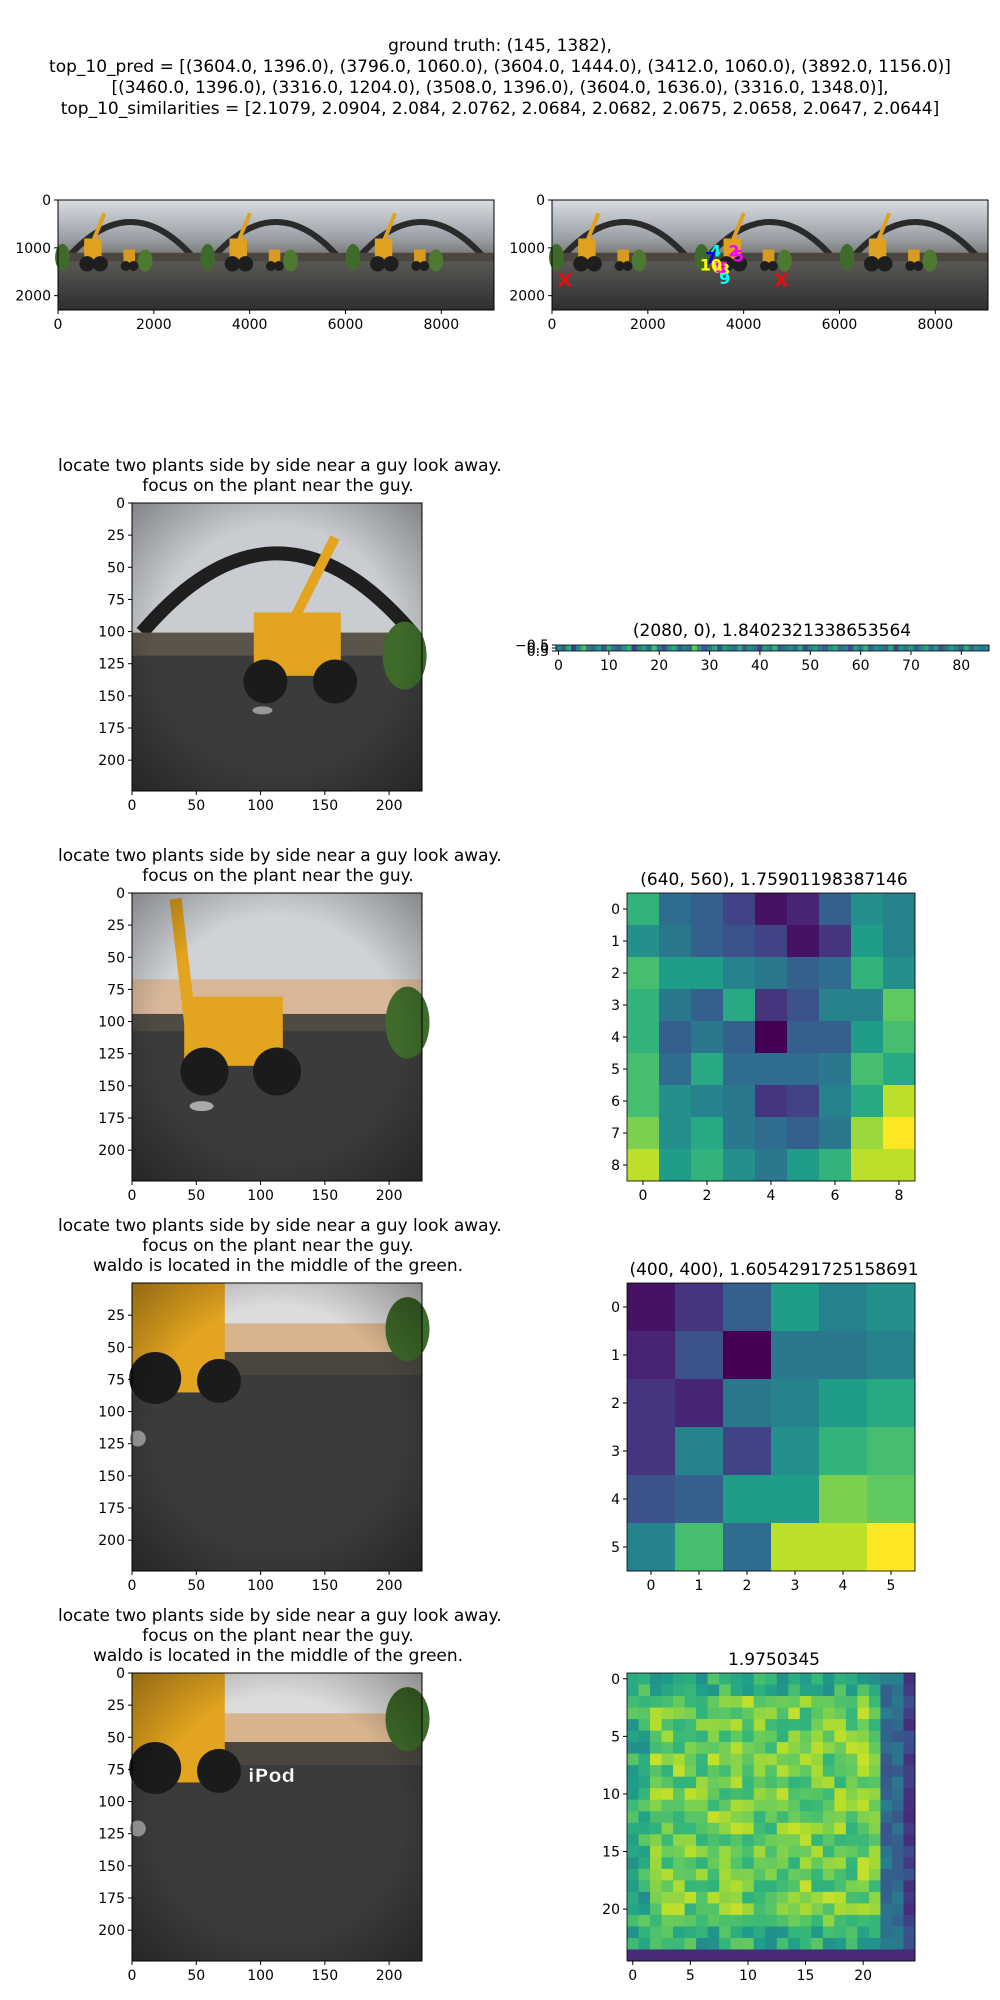  What do you see at coordinates (774, 1660) in the screenshot?
I see `heatmap-title: 1.9750345` at bounding box center [774, 1660].